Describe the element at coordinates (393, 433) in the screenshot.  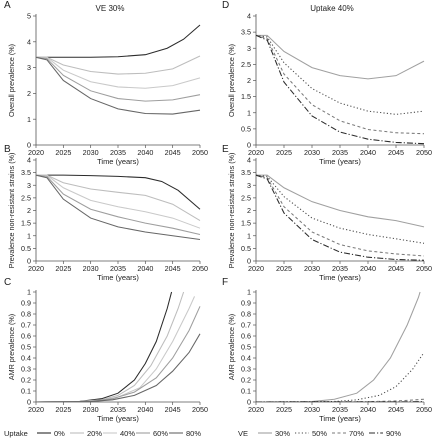
I see `legend-label: 90%` at that location.